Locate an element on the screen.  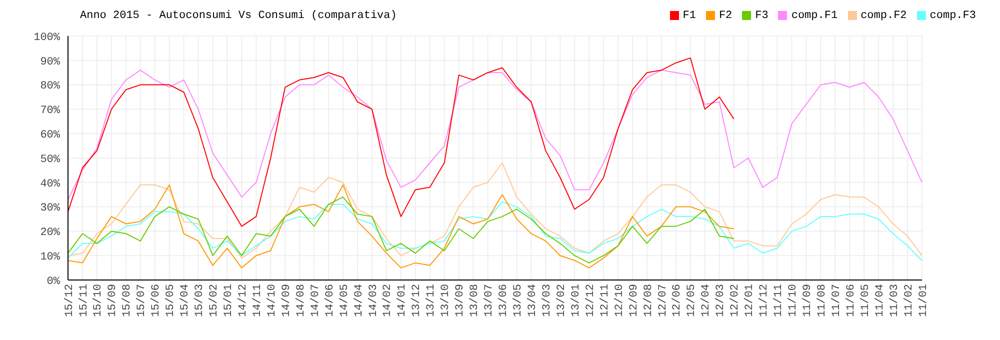
x-tick-label: 13/12 is located at coordinates (417, 301).